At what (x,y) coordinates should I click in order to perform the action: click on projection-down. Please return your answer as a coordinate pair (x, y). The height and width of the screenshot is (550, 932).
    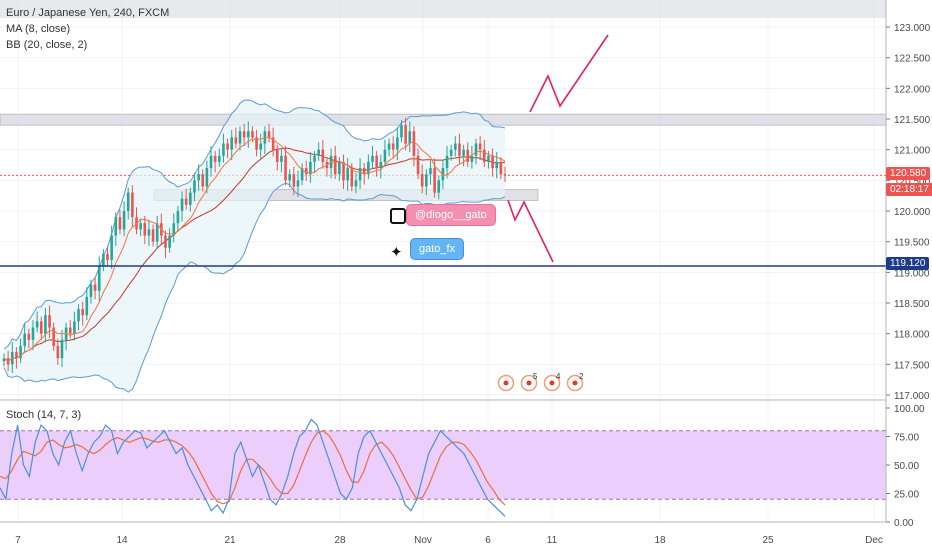
    Looking at the image, I should click on (530, 231).